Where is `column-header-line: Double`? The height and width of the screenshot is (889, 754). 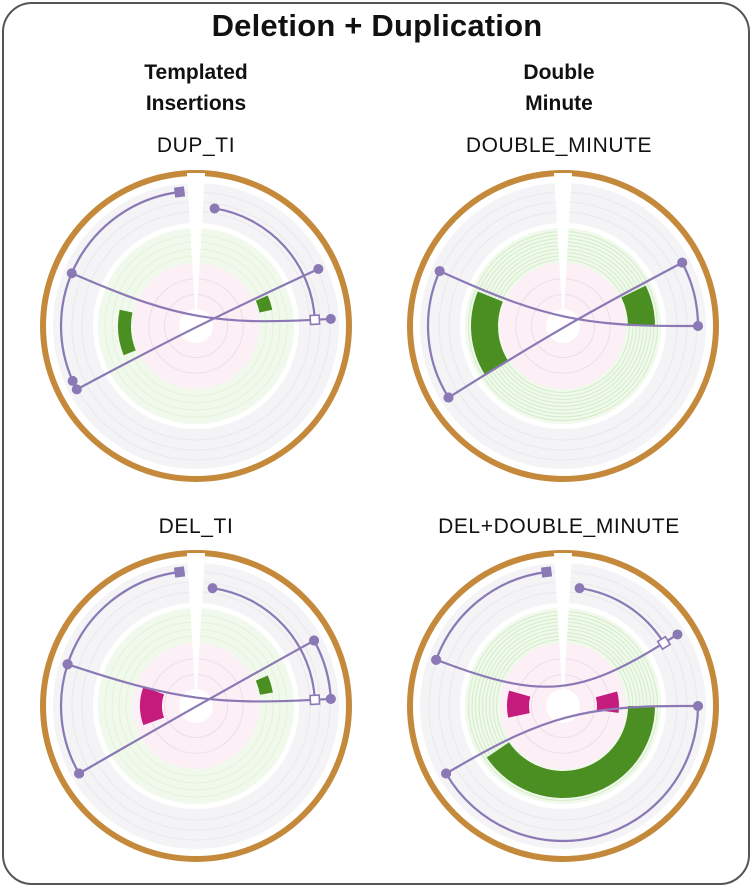 column-header-line: Double is located at coordinates (559, 72).